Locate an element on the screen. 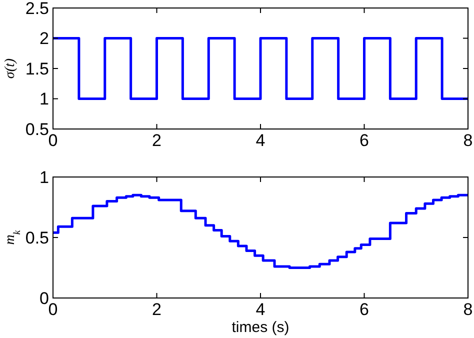 Image resolution: width=474 pixels, height=338 pixels. y-axis-title: σ(t) is located at coordinates (10, 68).